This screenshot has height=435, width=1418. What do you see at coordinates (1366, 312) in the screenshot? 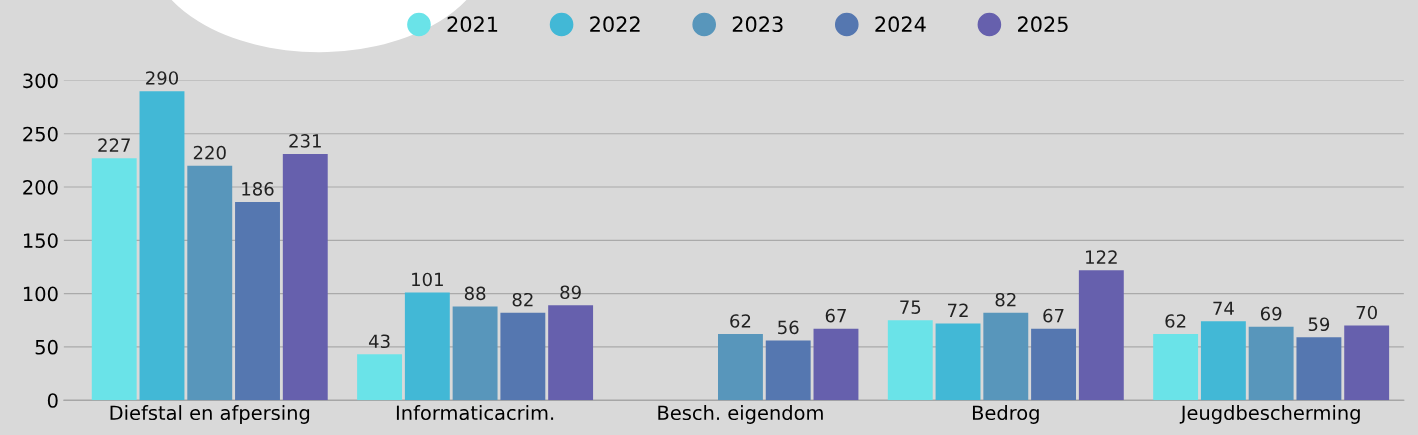
I see `data-label: 70` at bounding box center [1366, 312].